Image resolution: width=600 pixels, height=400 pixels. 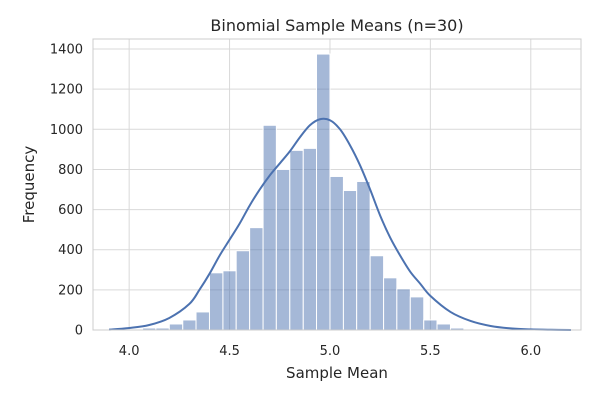 I want to click on x-tick-label: 6.0, so click(x=530, y=351).